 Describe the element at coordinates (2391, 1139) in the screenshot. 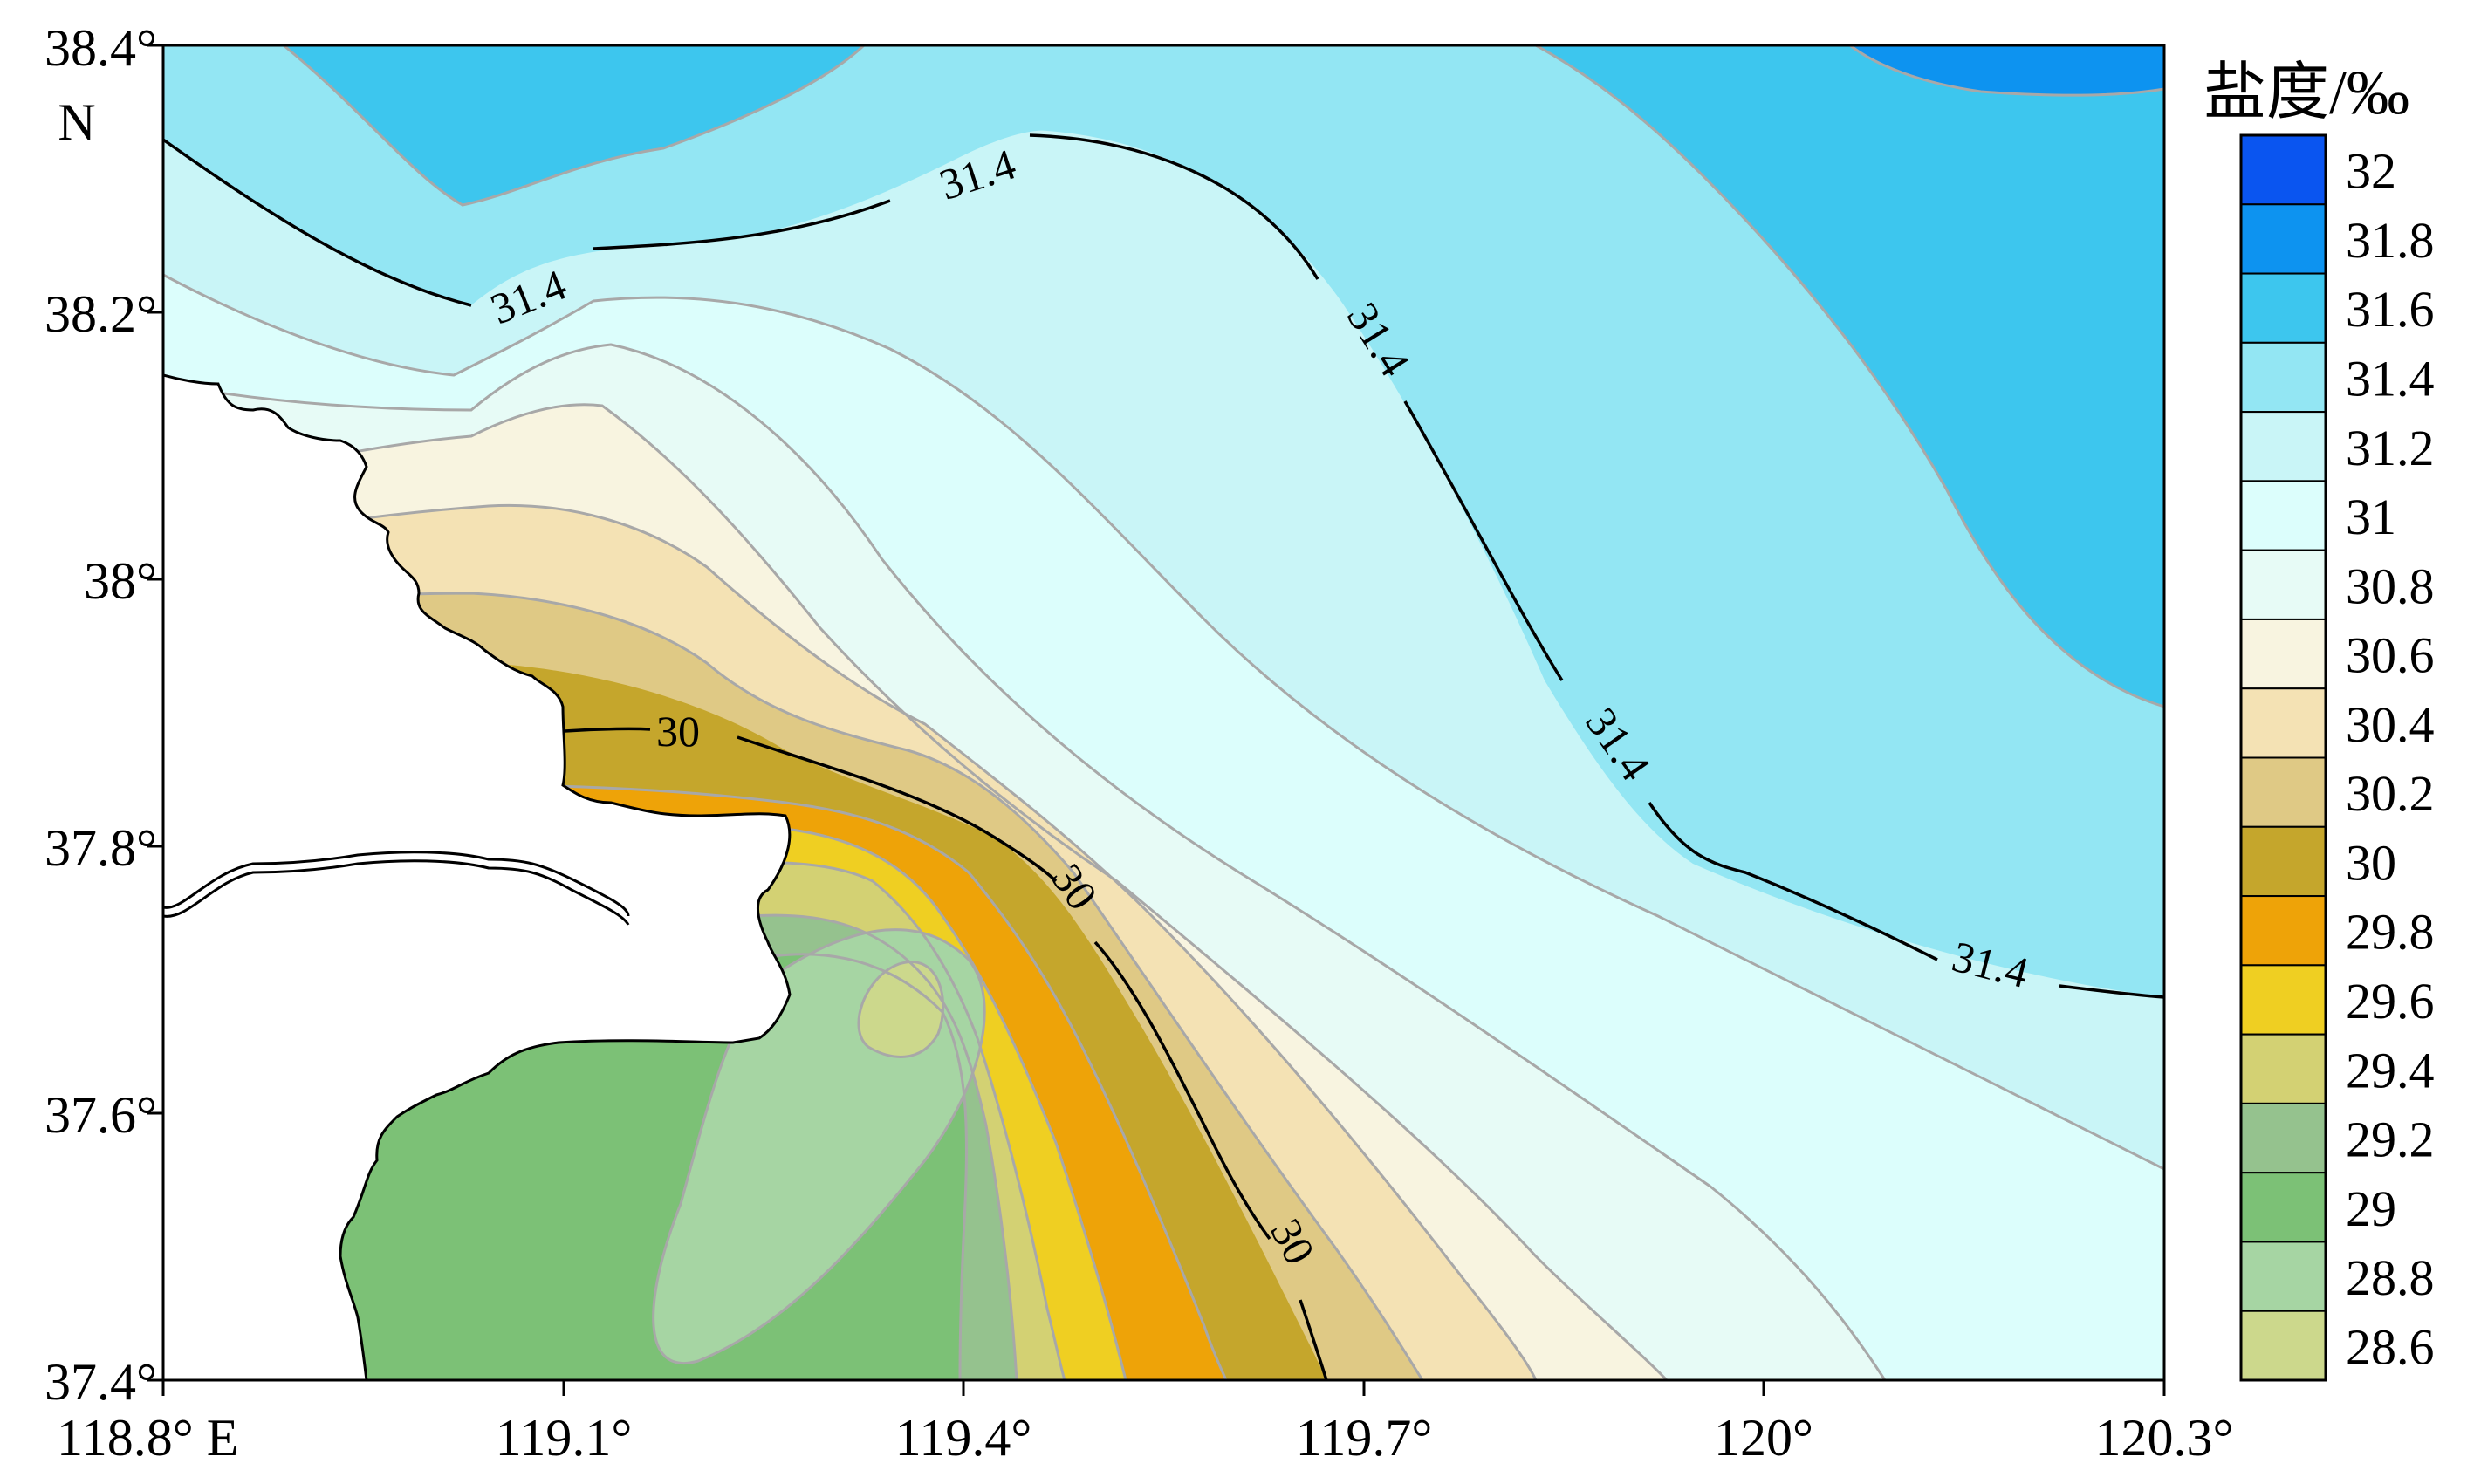

I see `legend-label: 29.2` at that location.